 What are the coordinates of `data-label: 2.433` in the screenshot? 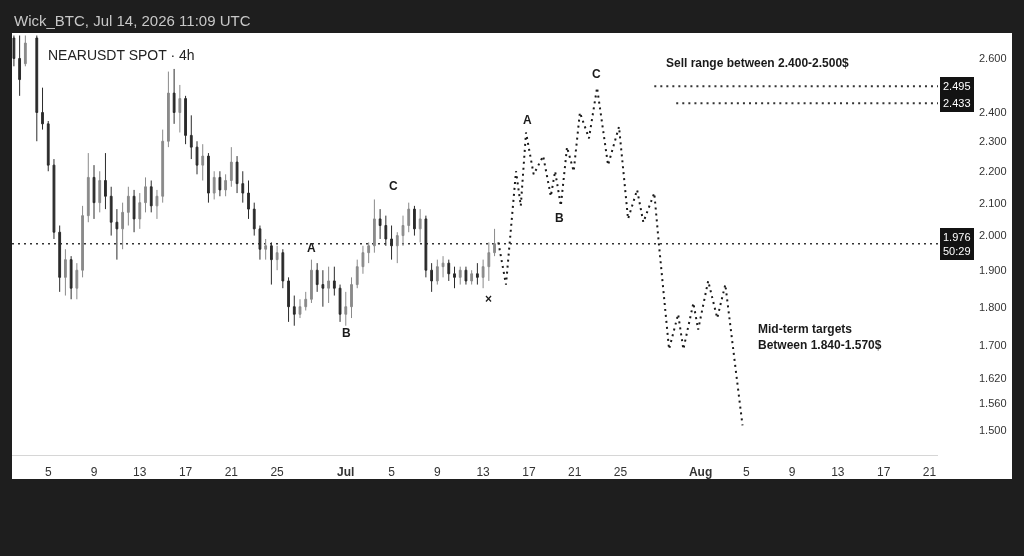 It's located at (957, 103).